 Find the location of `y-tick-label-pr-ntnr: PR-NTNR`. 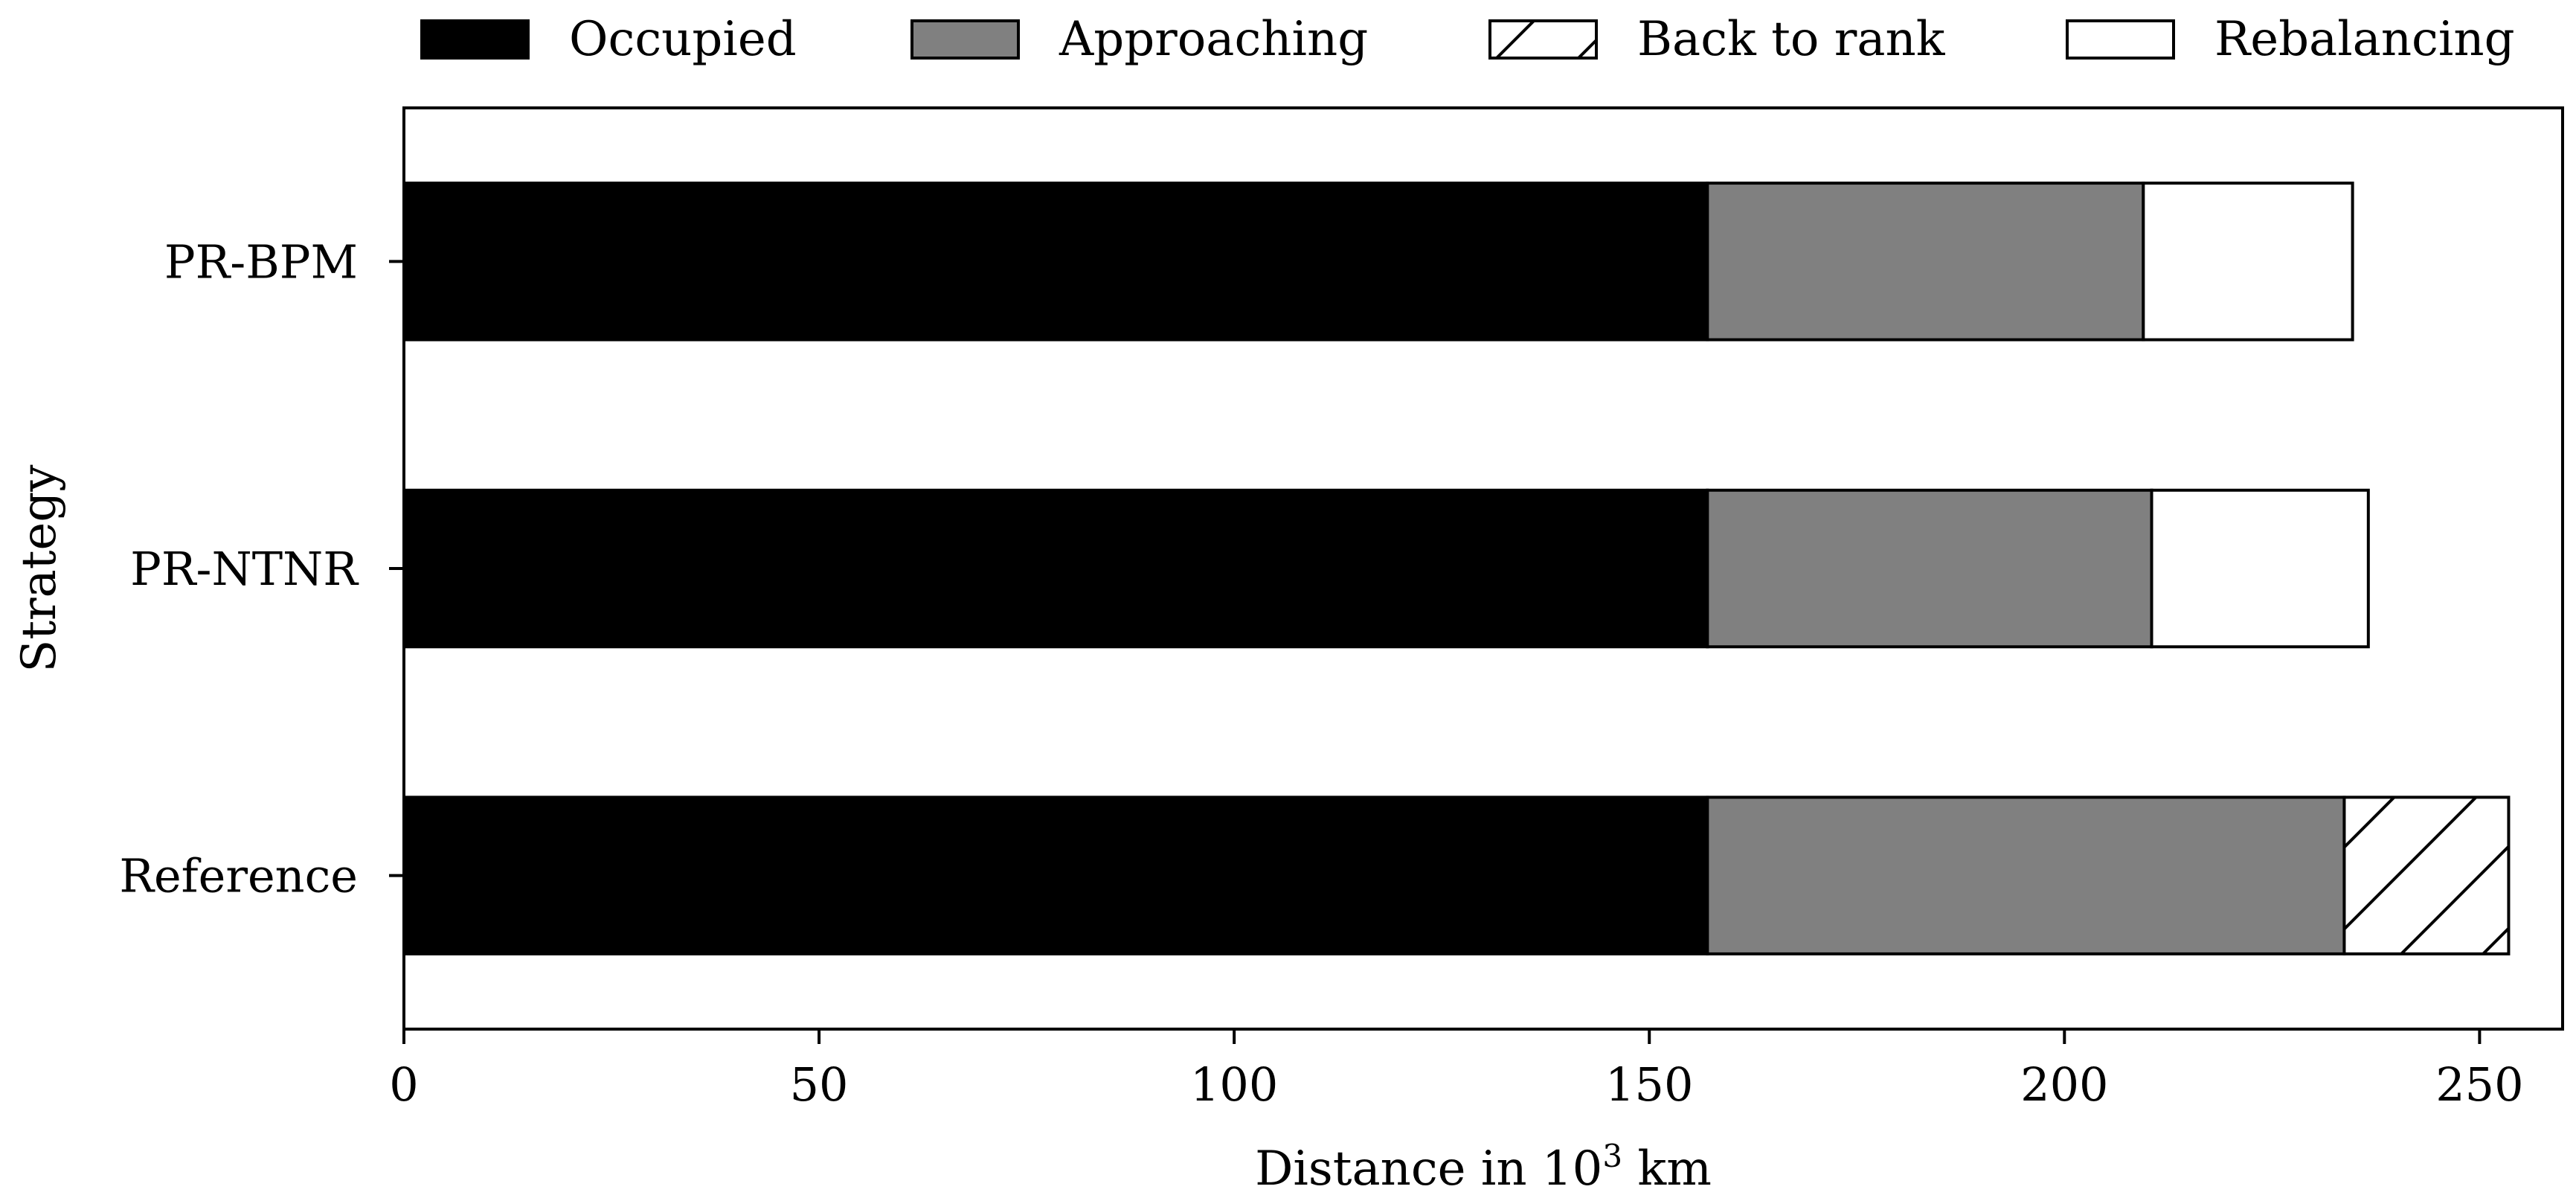

y-tick-label-pr-ntnr: PR-NTNR is located at coordinates (244, 569).